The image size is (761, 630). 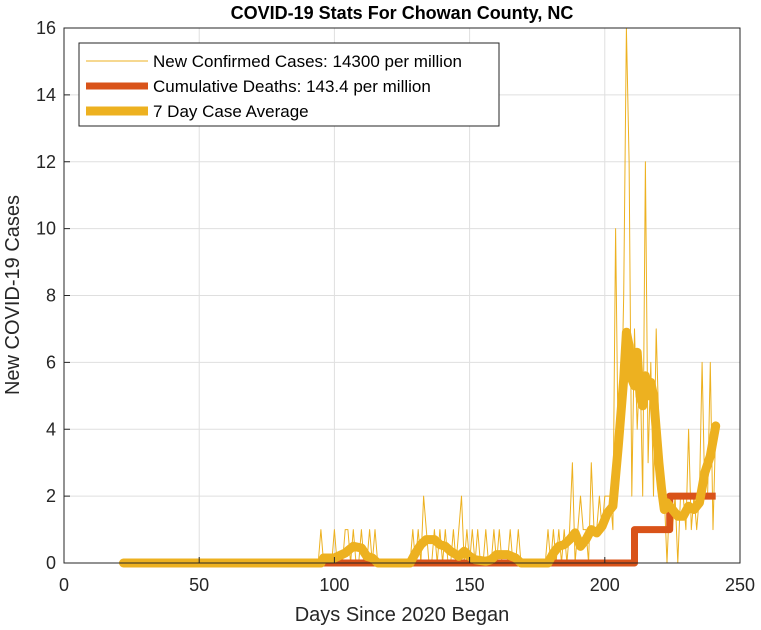 I want to click on x-tick-label: 150, so click(x=470, y=585).